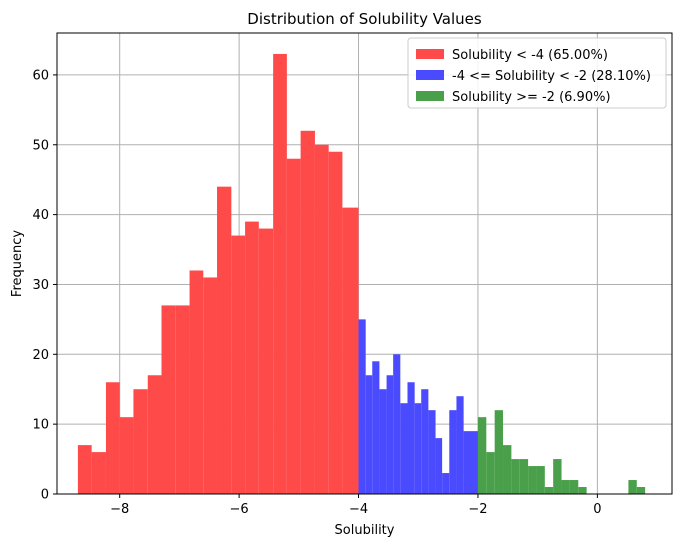 This screenshot has height=547, width=686. I want to click on y-tick-label: 60, so click(40, 75).